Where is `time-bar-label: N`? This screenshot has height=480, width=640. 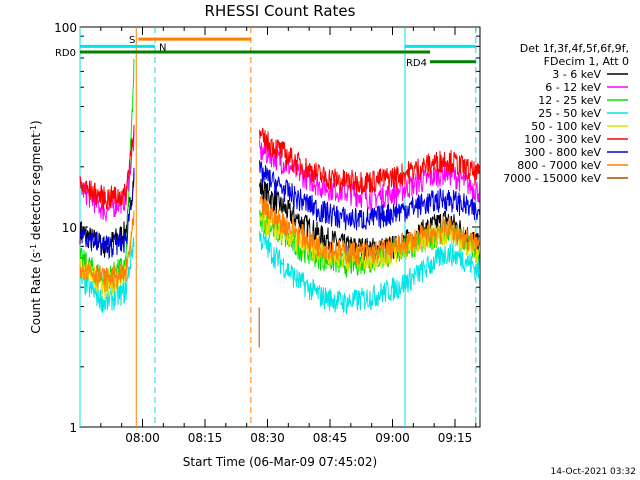
time-bar-label: N is located at coordinates (162, 47).